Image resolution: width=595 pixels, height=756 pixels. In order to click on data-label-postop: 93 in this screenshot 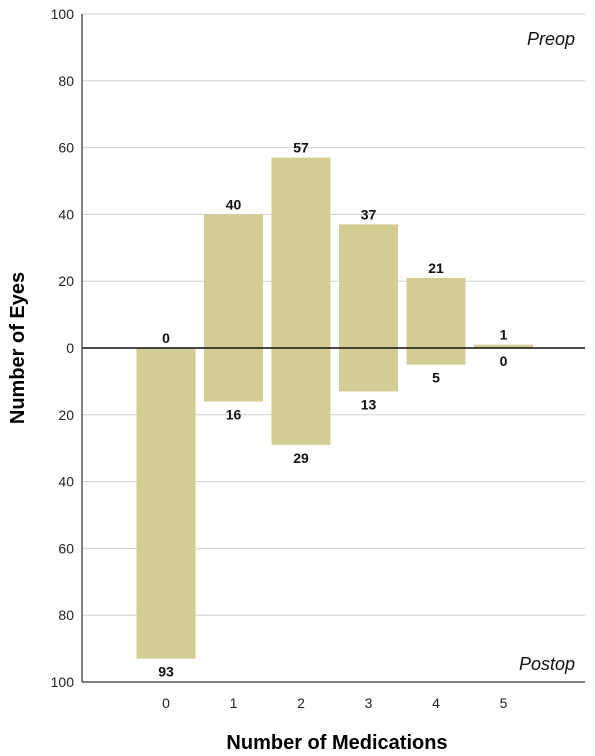, I will do `click(166, 672)`.